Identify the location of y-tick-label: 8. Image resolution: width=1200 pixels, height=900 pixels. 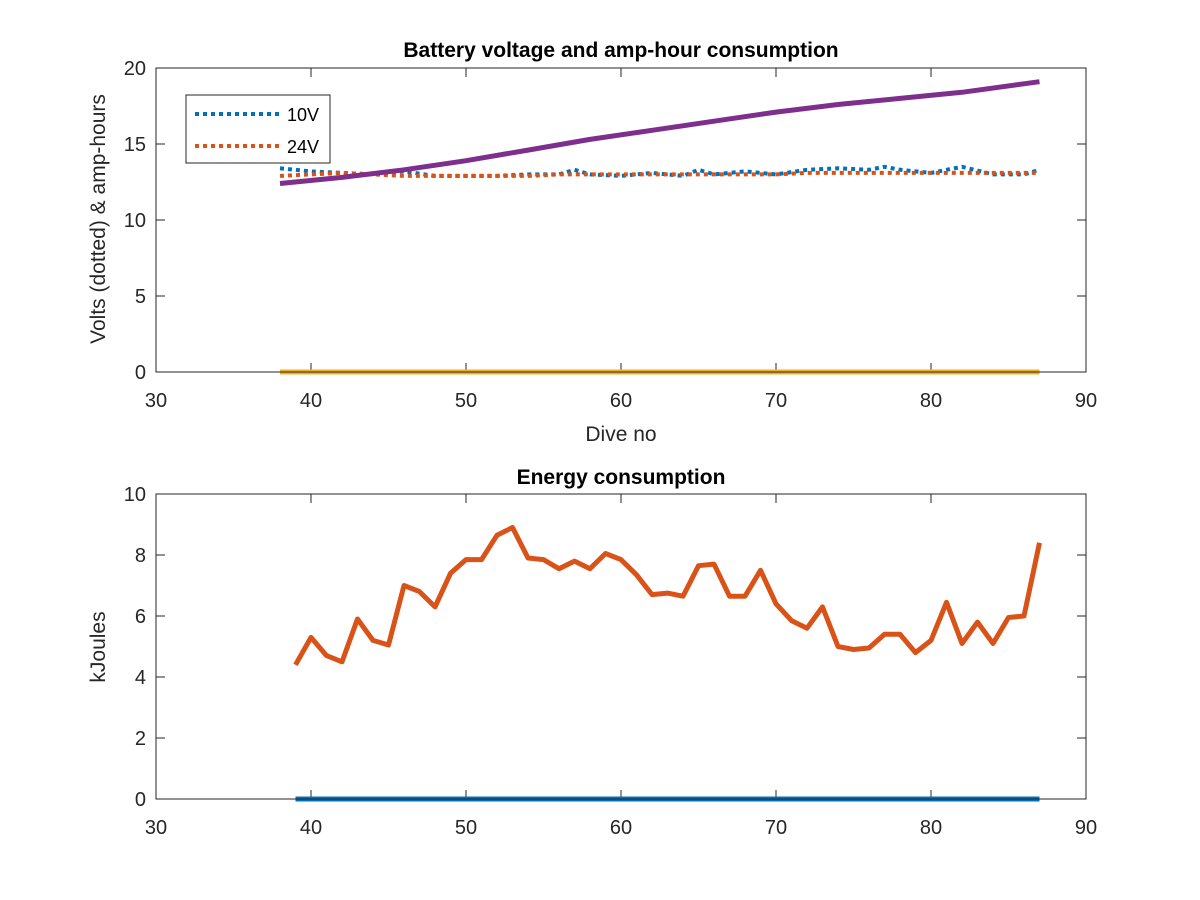
(140, 556).